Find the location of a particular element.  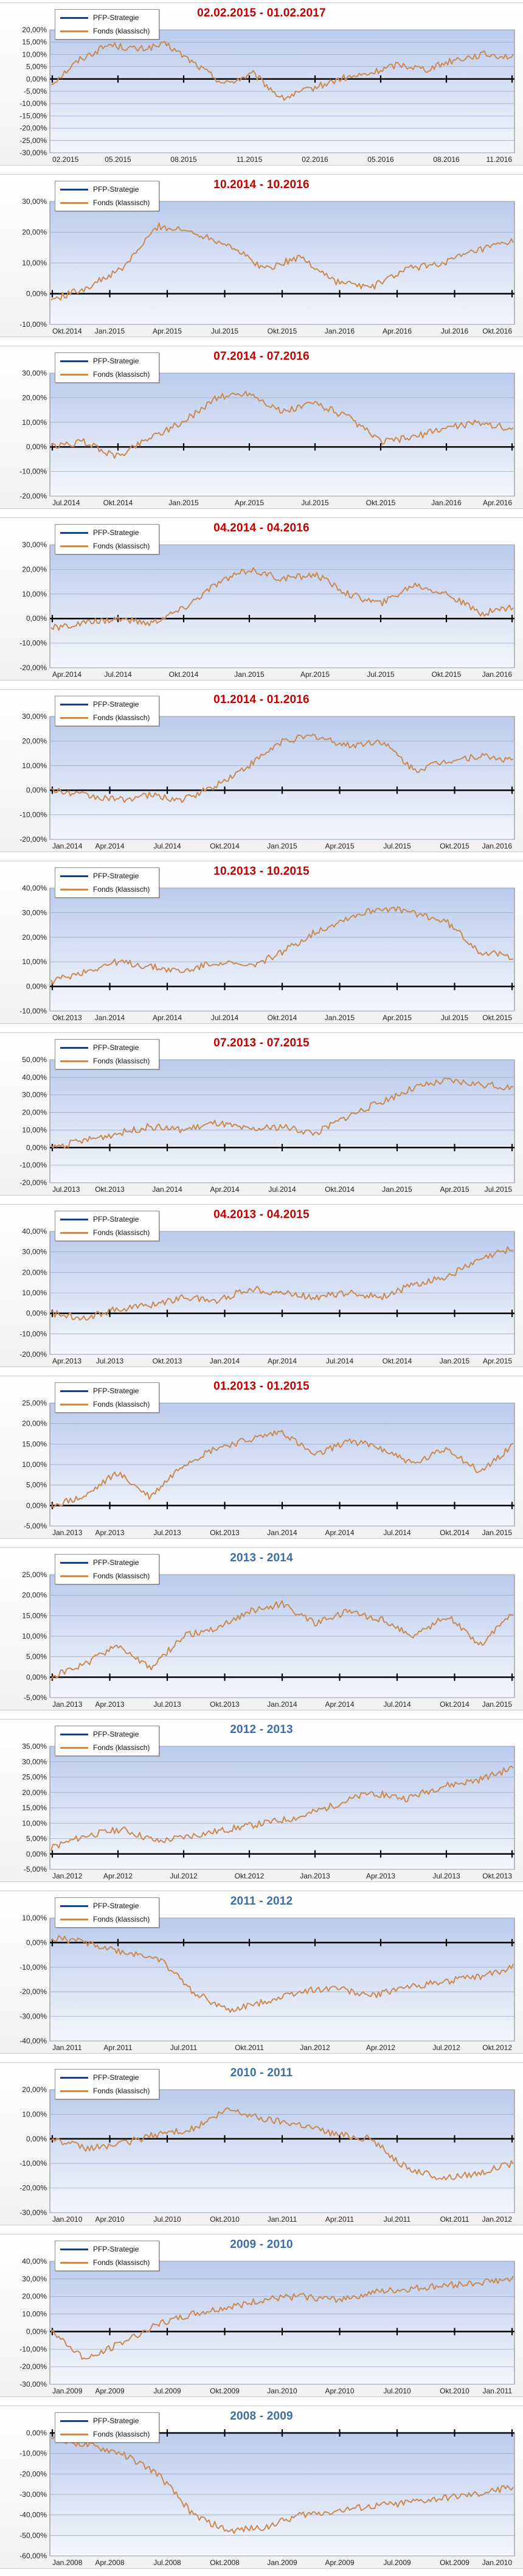

x-tick-label: Jul.2013 is located at coordinates (66, 1189).